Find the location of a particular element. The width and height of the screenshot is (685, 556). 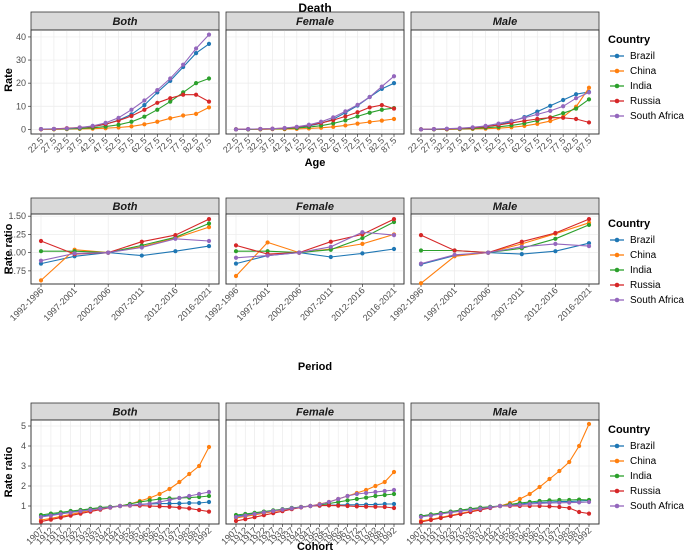

legend-entry-label: India is located at coordinates (641, 270).